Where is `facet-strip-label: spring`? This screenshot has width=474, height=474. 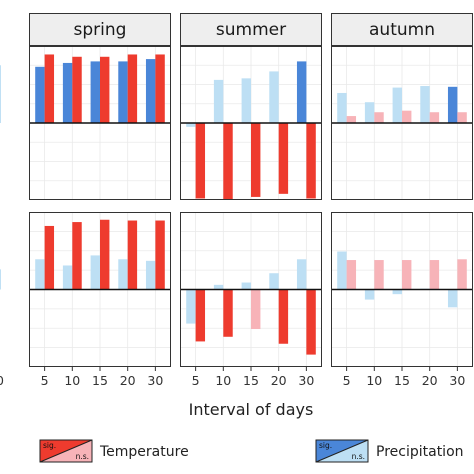
facet-strip-label: spring is located at coordinates (100, 30).